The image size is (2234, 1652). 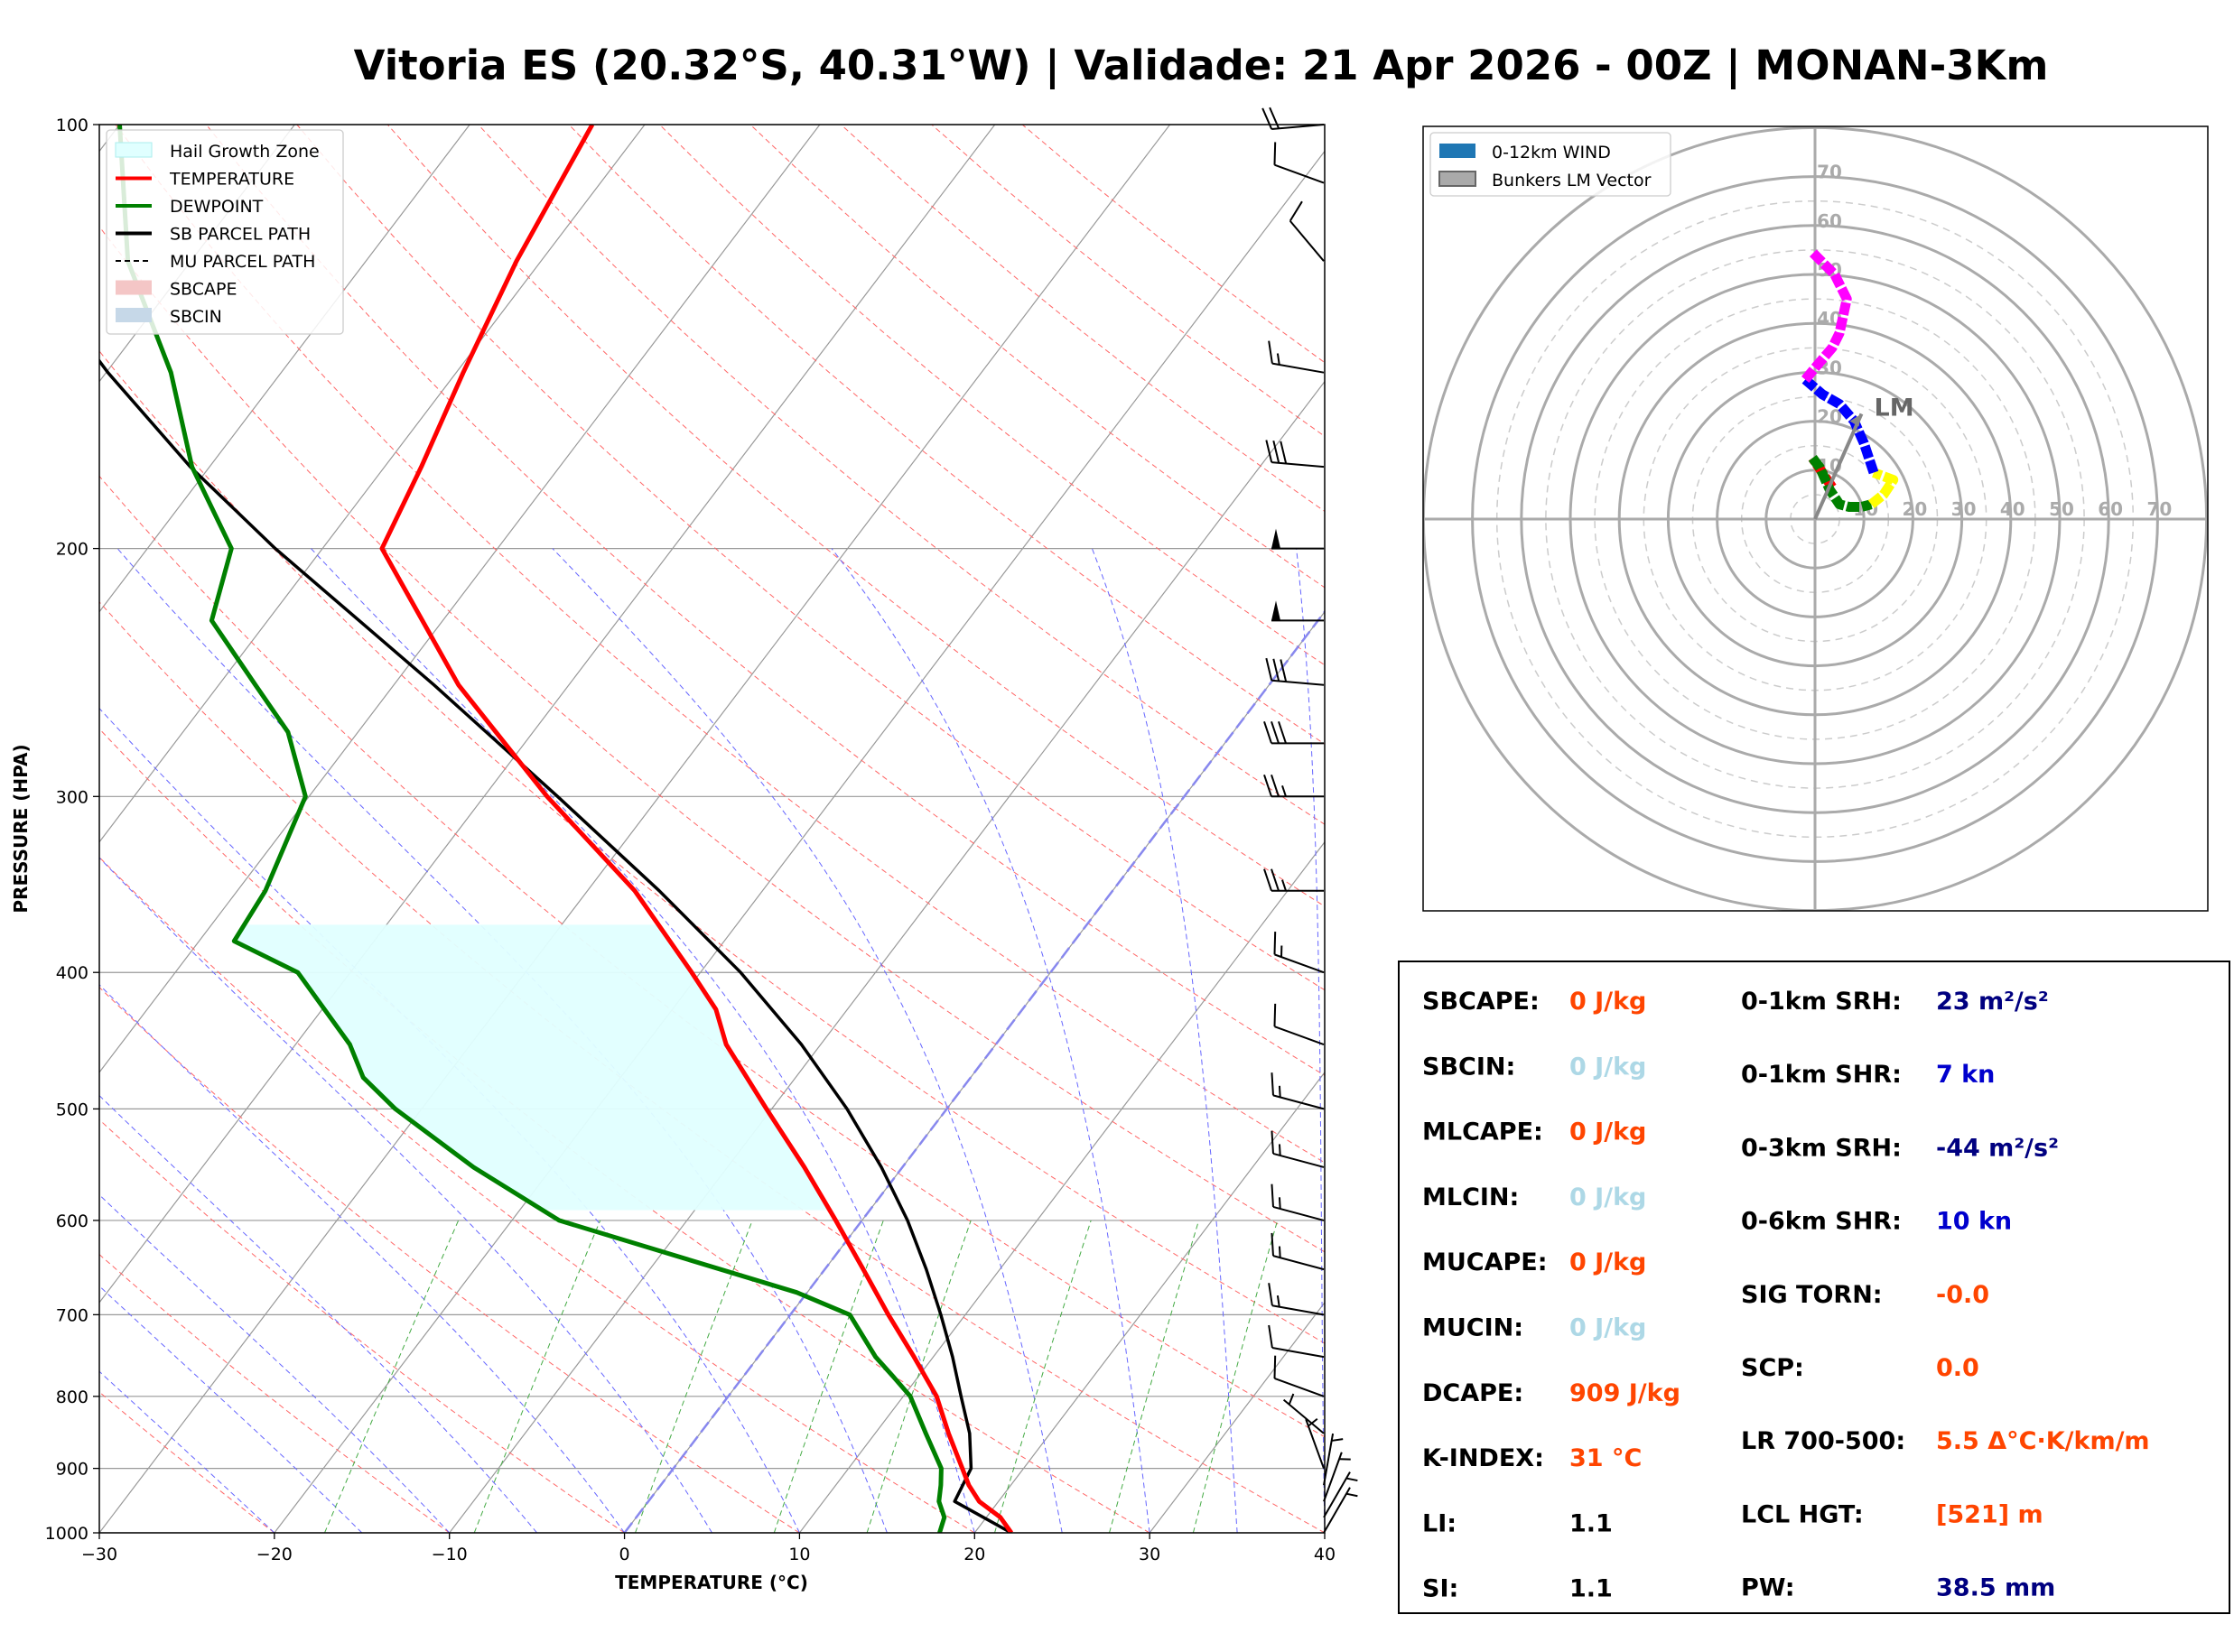 I want to click on x-tick-label: −20, so click(x=274, y=1554).